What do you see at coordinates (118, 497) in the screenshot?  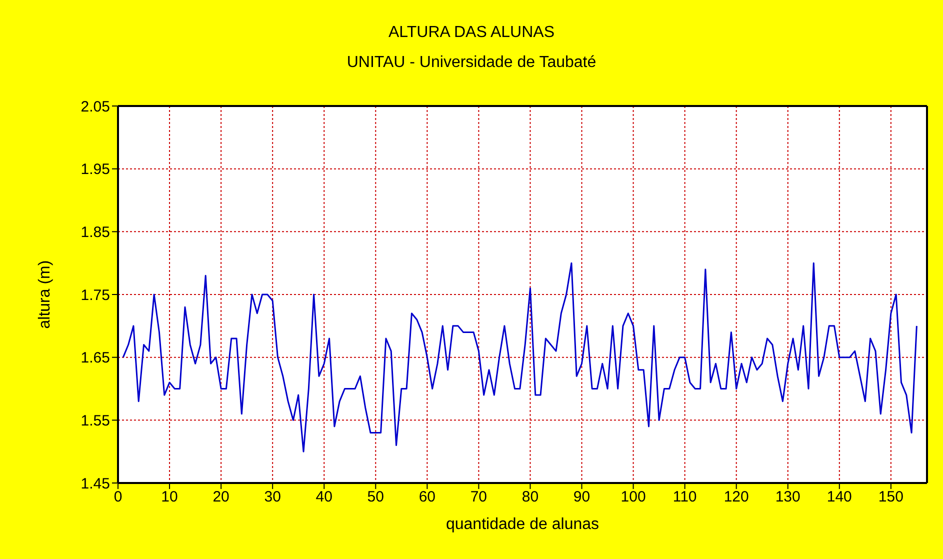 I see `x-tick-label: 0` at bounding box center [118, 497].